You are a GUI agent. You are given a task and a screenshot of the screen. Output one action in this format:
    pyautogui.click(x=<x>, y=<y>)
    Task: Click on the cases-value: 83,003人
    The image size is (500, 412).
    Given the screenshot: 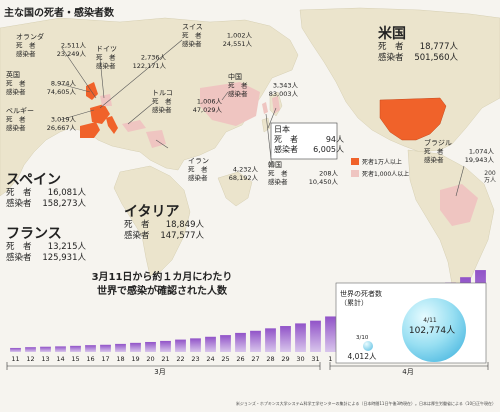 What is the action you would take?
    pyautogui.click(x=284, y=94)
    